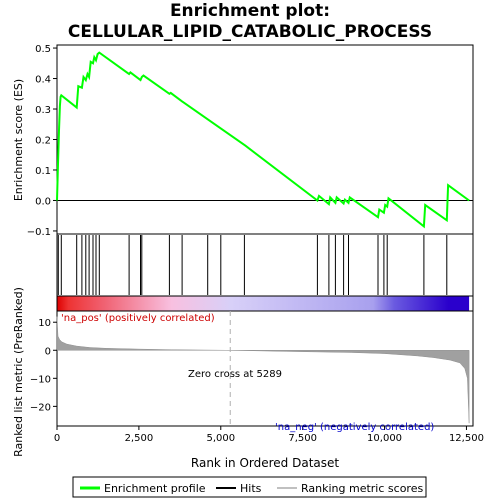 The width and height of the screenshot is (500, 500). I want to click on es-y-tick-label: 0.0, so click(43, 201).